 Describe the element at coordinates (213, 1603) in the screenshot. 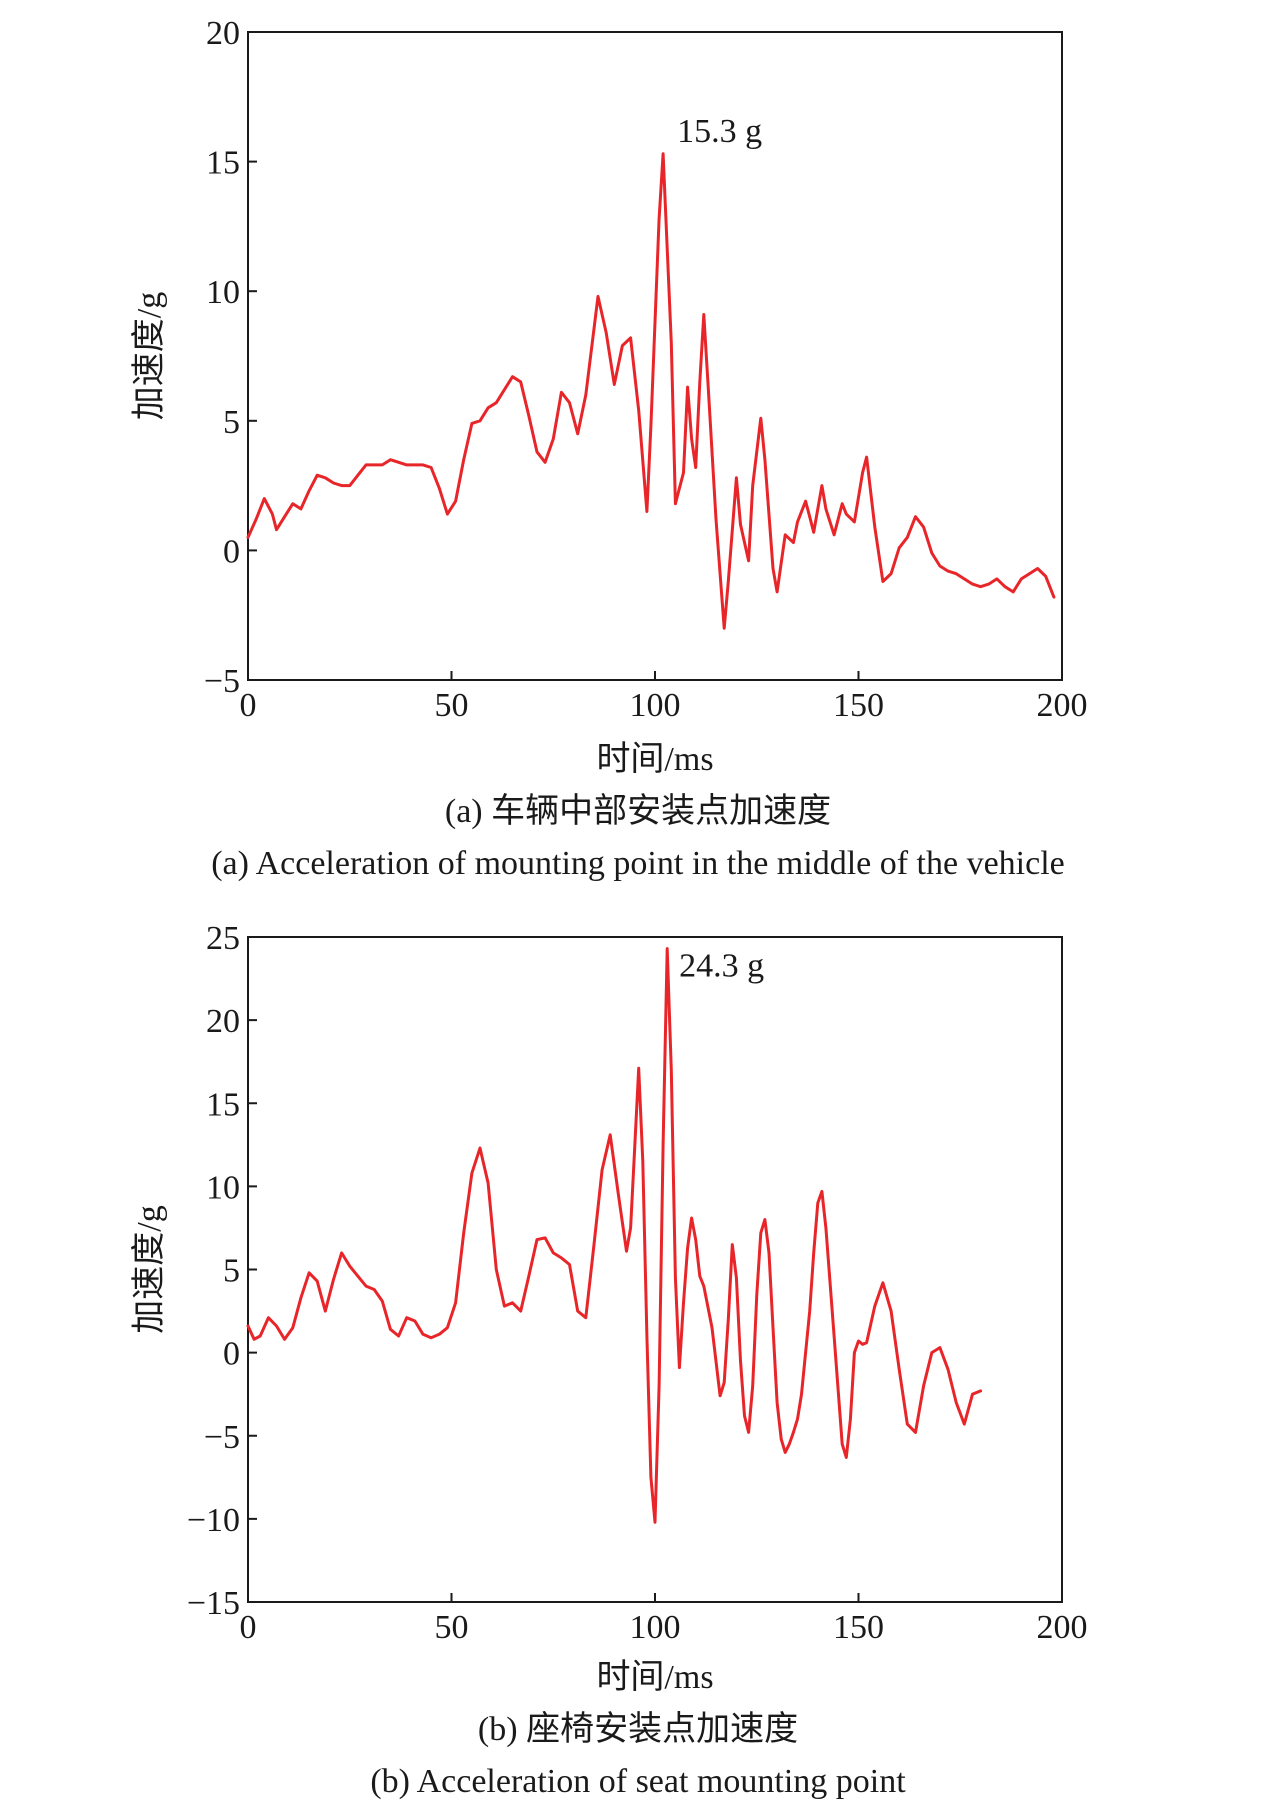

I see `y-tick-label: −15` at that location.